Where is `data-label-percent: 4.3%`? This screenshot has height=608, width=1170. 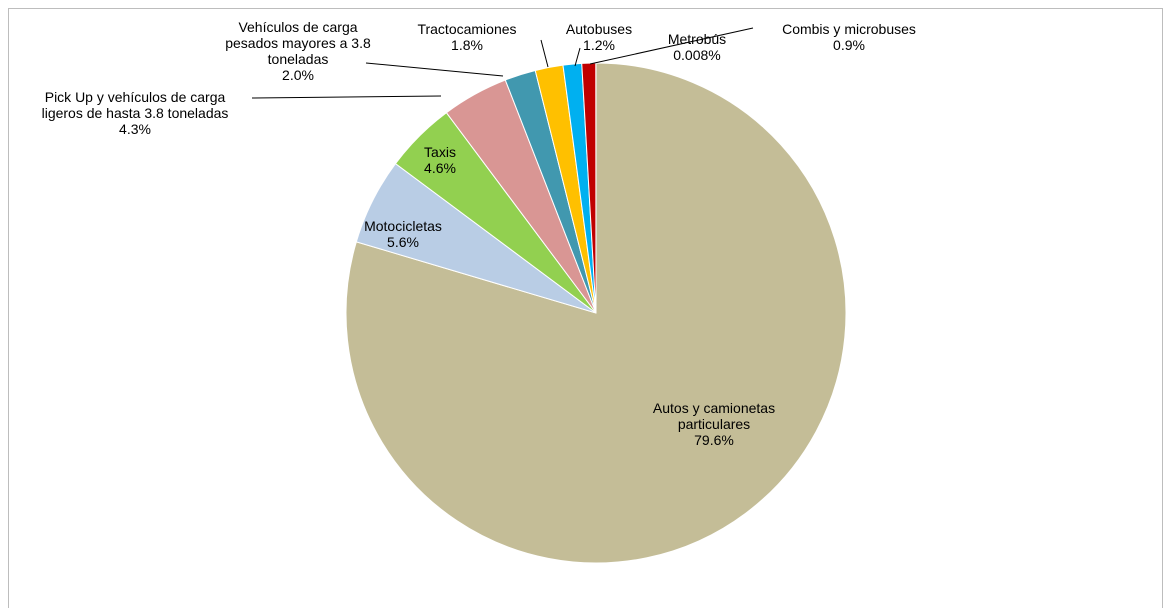 data-label-percent: 4.3% is located at coordinates (135, 129).